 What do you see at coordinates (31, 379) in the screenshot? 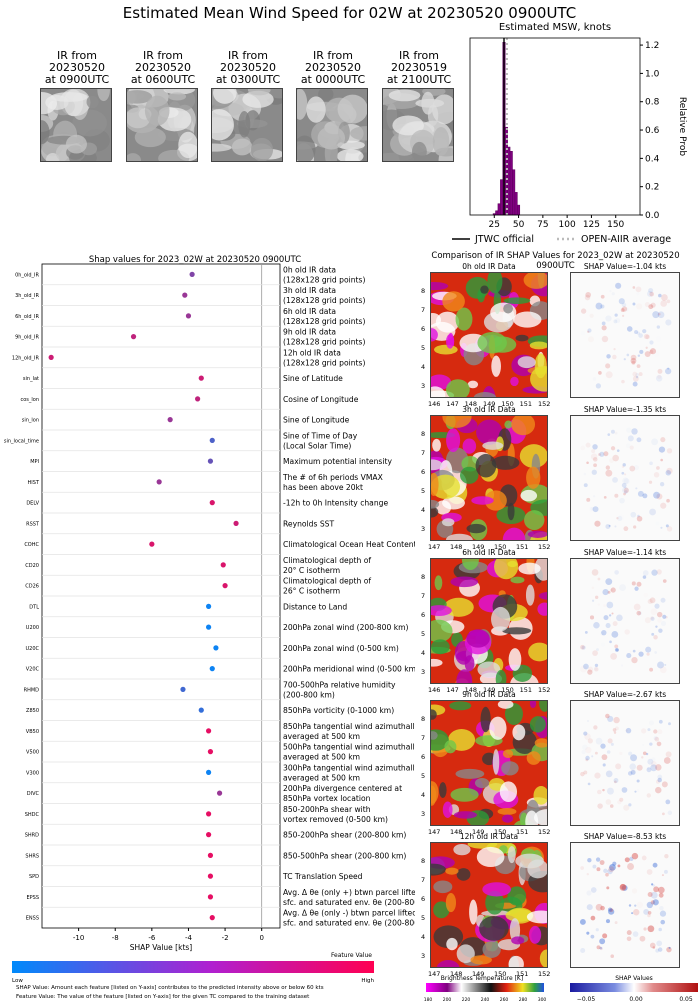
I see `shap-feature-code: sin_lat` at bounding box center [31, 379].